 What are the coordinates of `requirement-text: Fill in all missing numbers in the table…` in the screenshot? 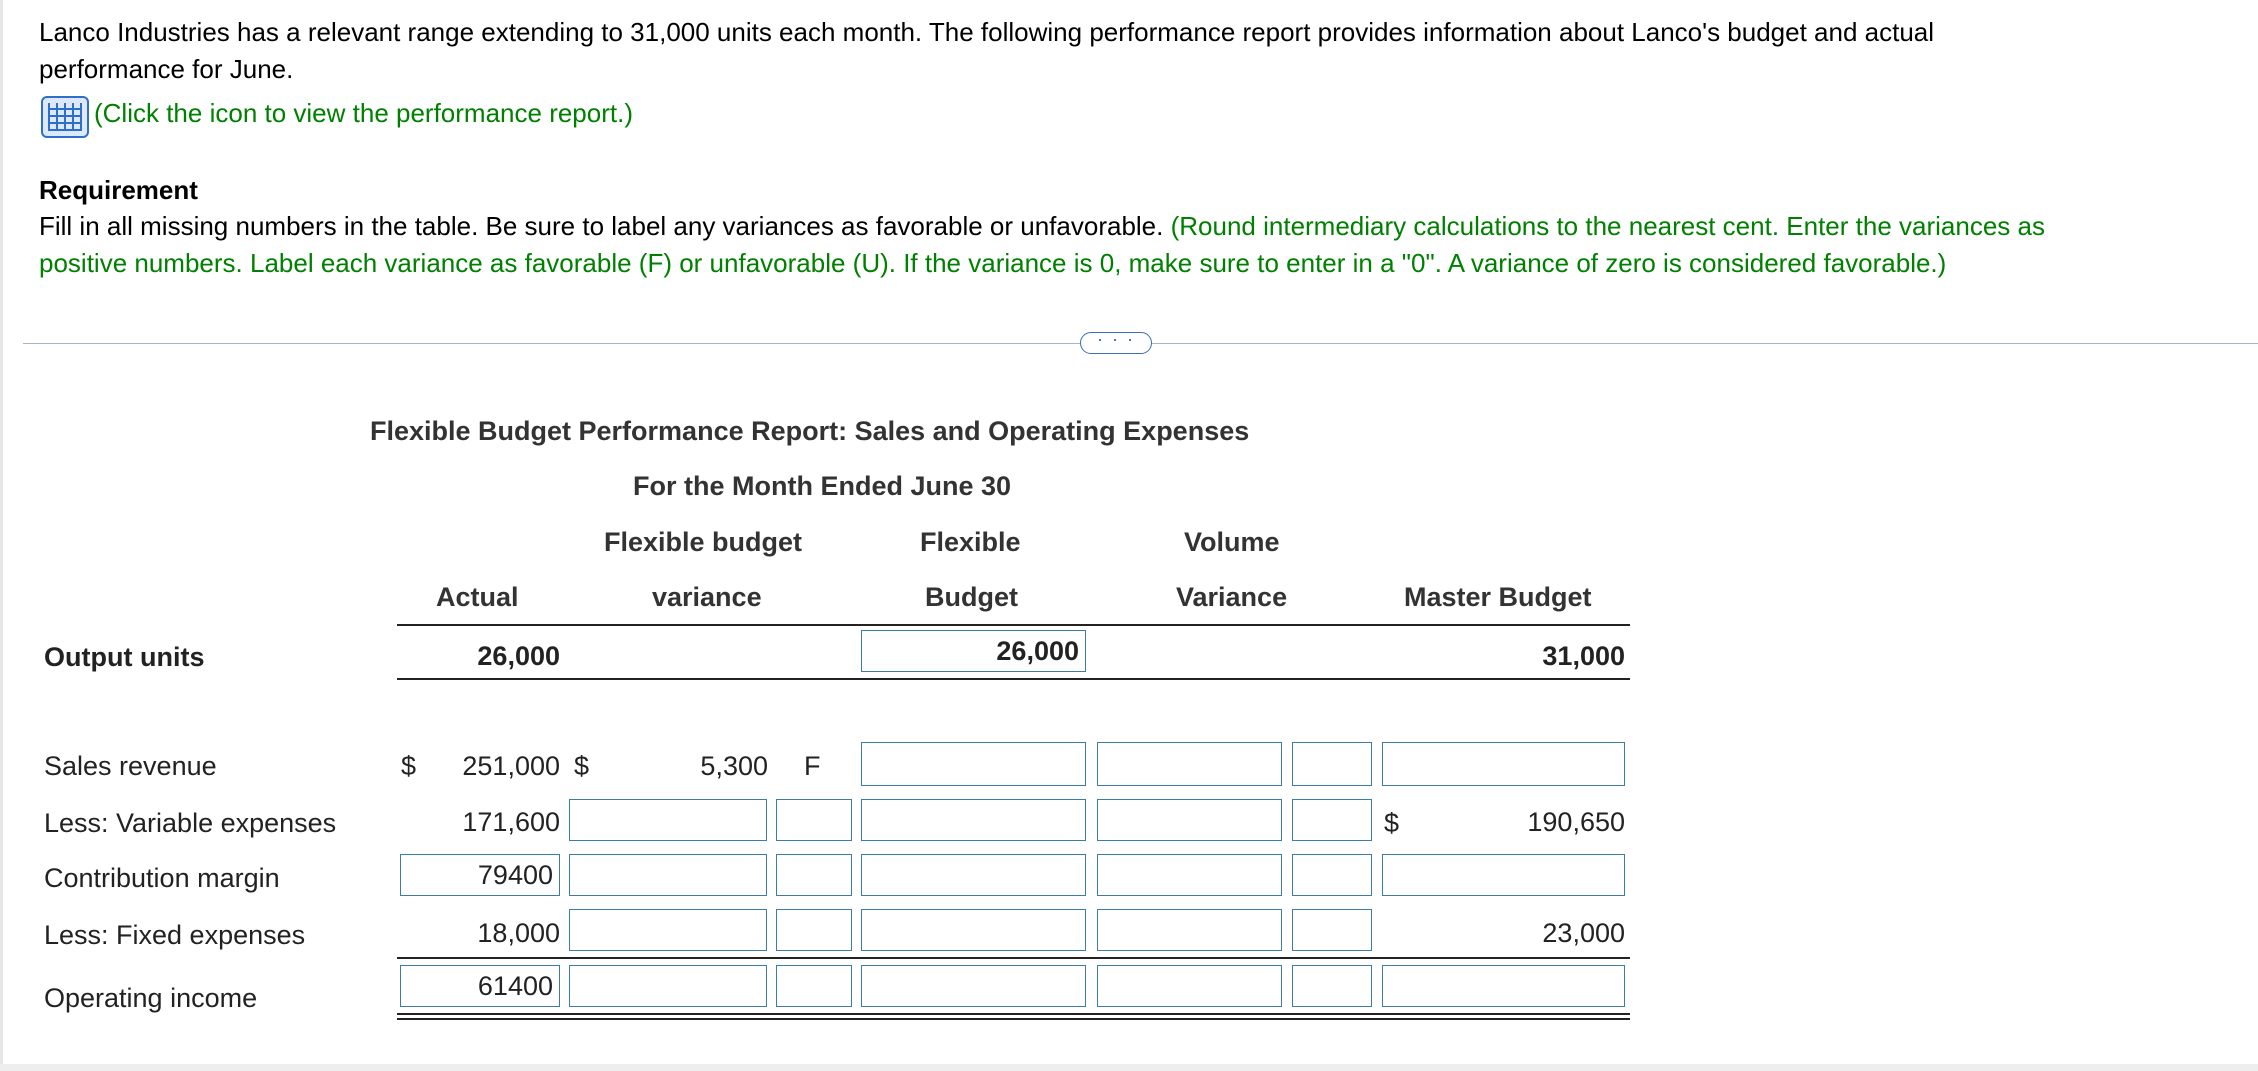 It's located at (601, 226).